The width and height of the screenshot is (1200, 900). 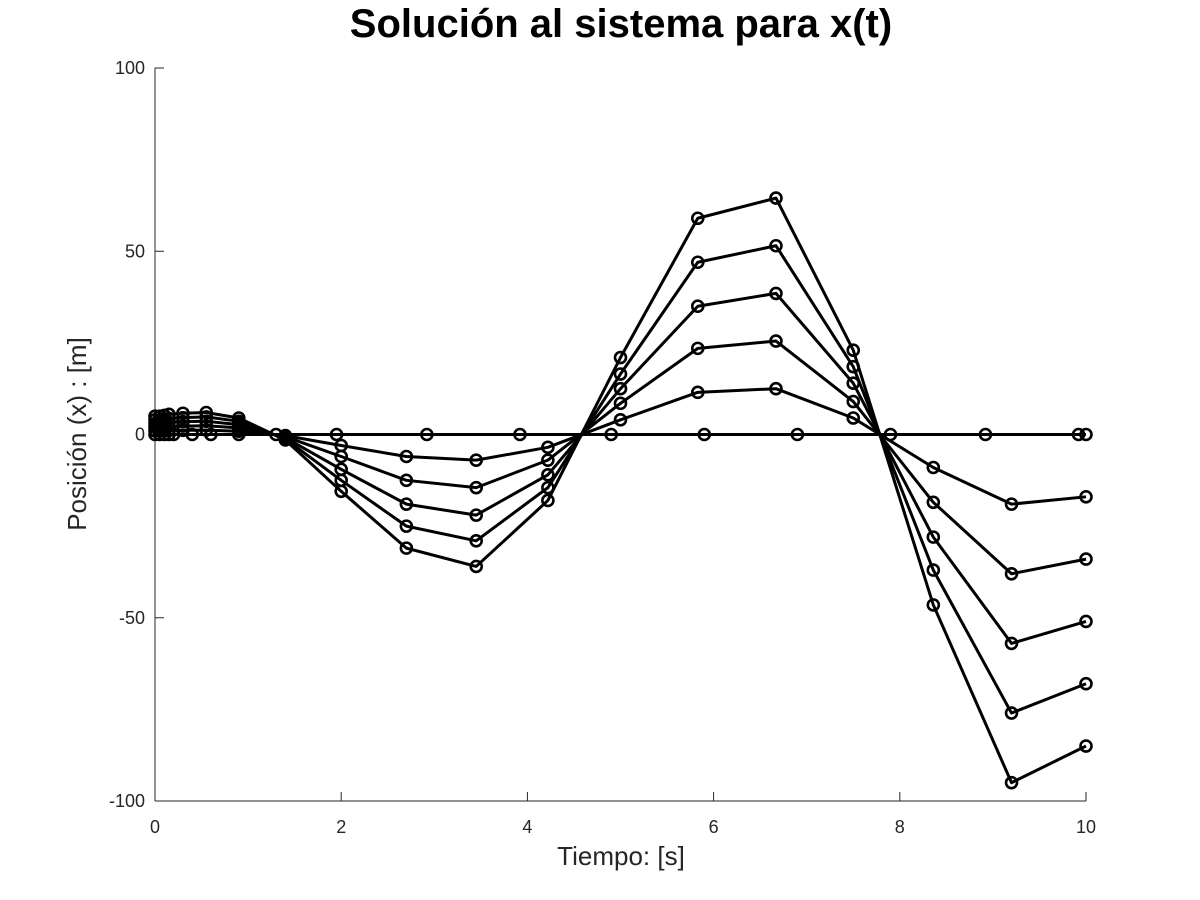 What do you see at coordinates (77, 434) in the screenshot?
I see `y-axis-title: Posición (x) : [m]` at bounding box center [77, 434].